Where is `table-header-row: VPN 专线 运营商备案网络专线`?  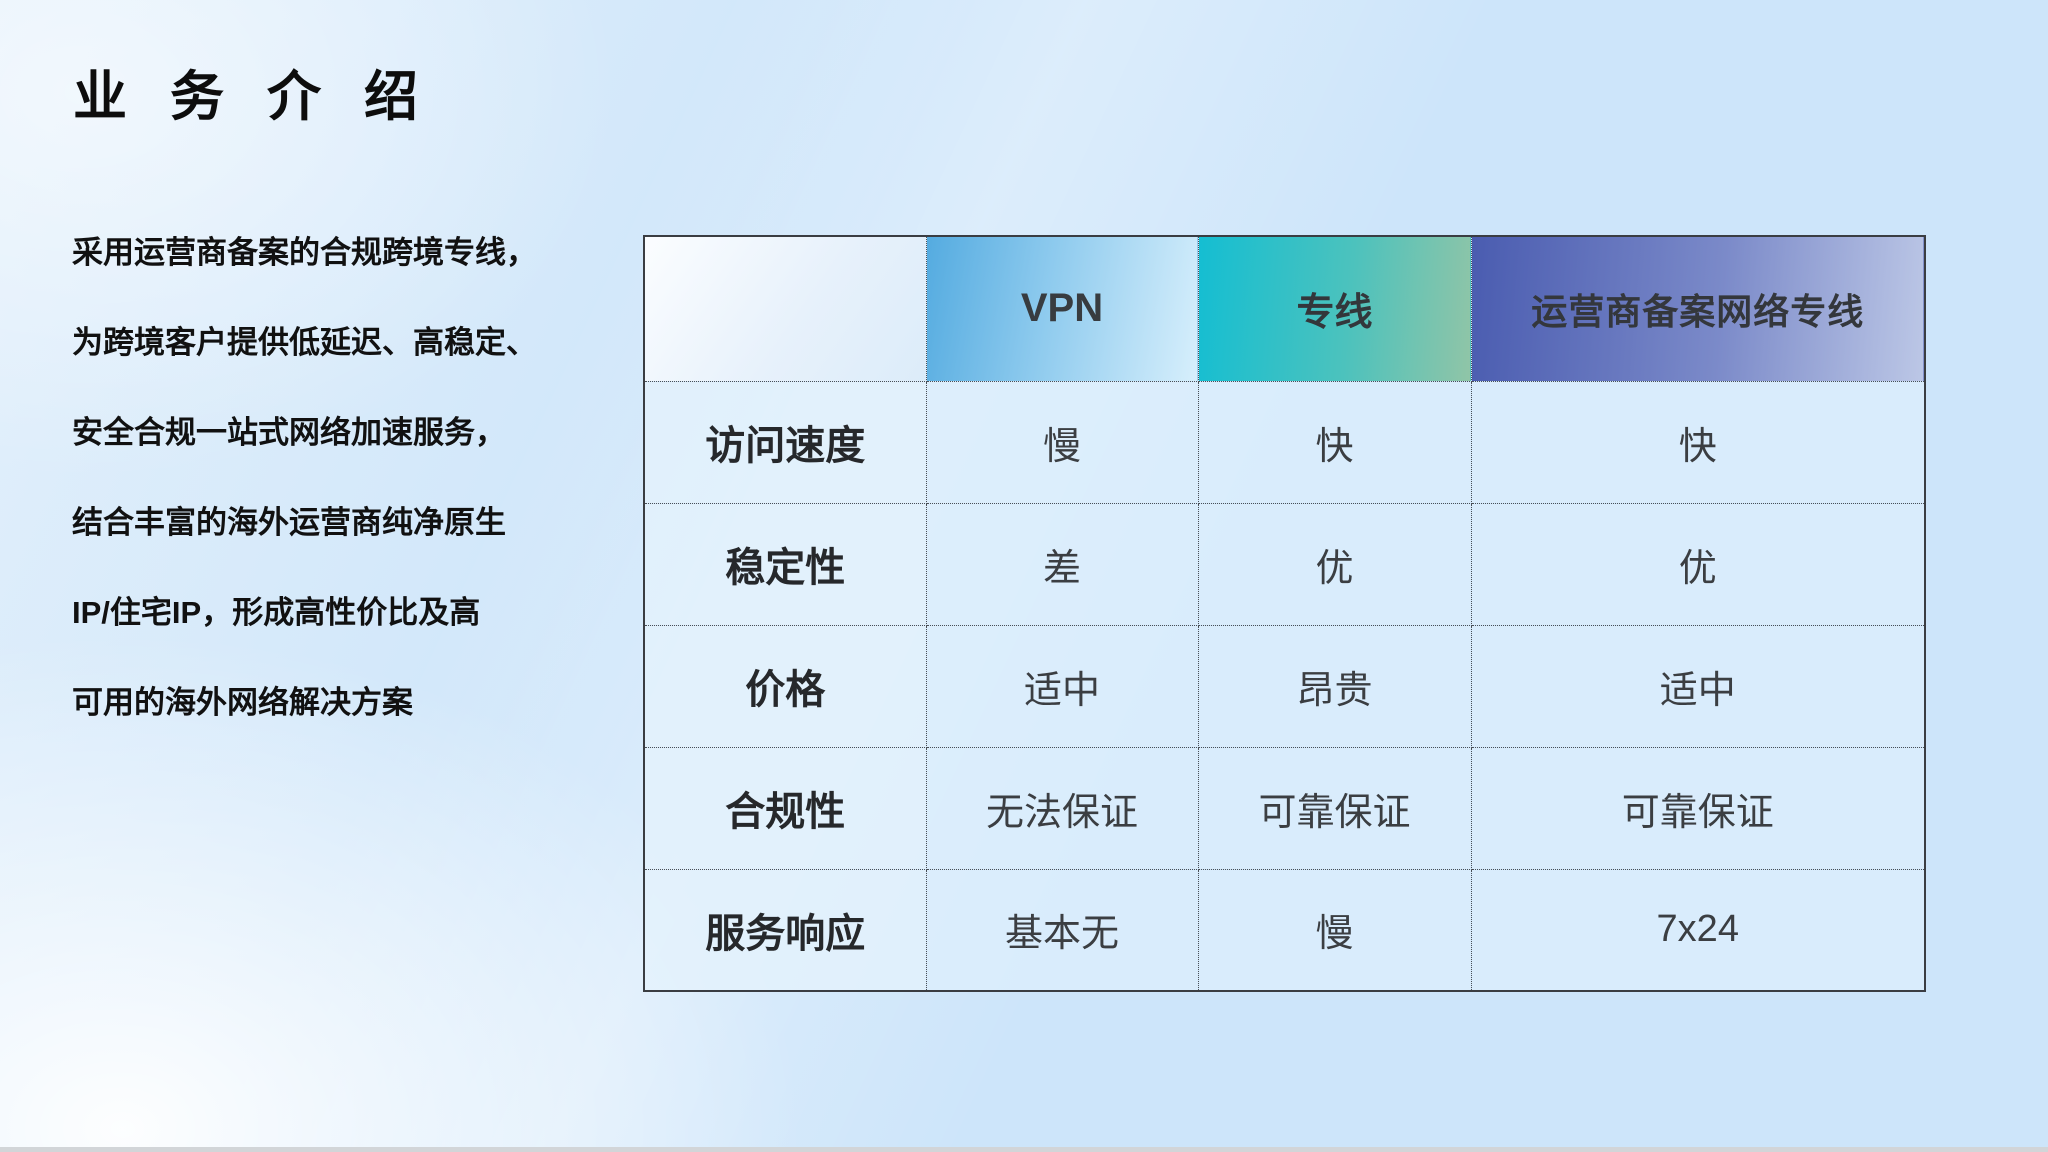 table-header-row: VPN 专线 运营商备案网络专线 is located at coordinates (1284, 308).